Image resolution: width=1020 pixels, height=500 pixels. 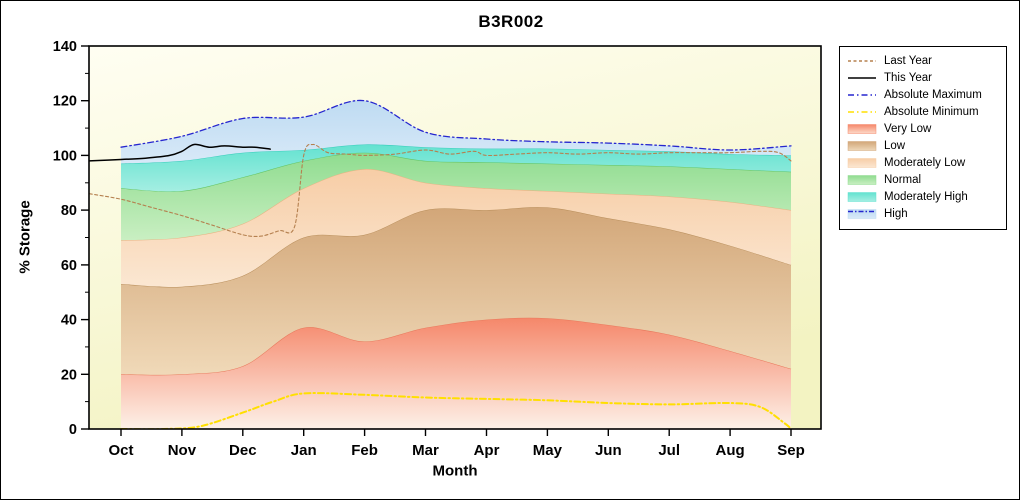 What do you see at coordinates (669, 450) in the screenshot?
I see `svg-text: Jul` at bounding box center [669, 450].